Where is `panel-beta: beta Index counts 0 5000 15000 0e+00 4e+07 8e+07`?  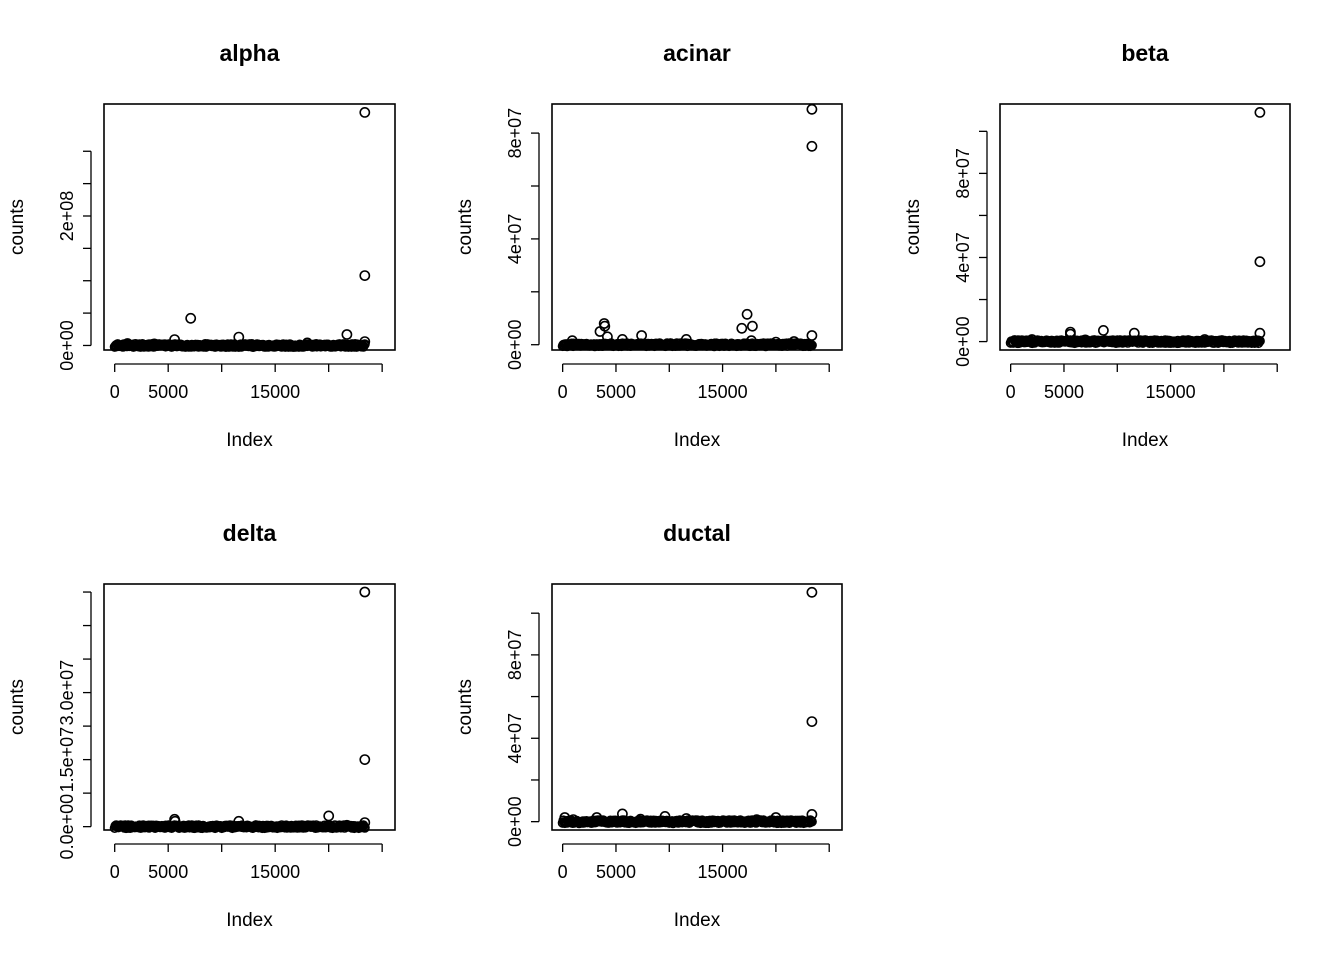 panel-beta: beta Index counts 0 5000 15000 0e+00 4e+07 8e+07 is located at coordinates (1097, 245).